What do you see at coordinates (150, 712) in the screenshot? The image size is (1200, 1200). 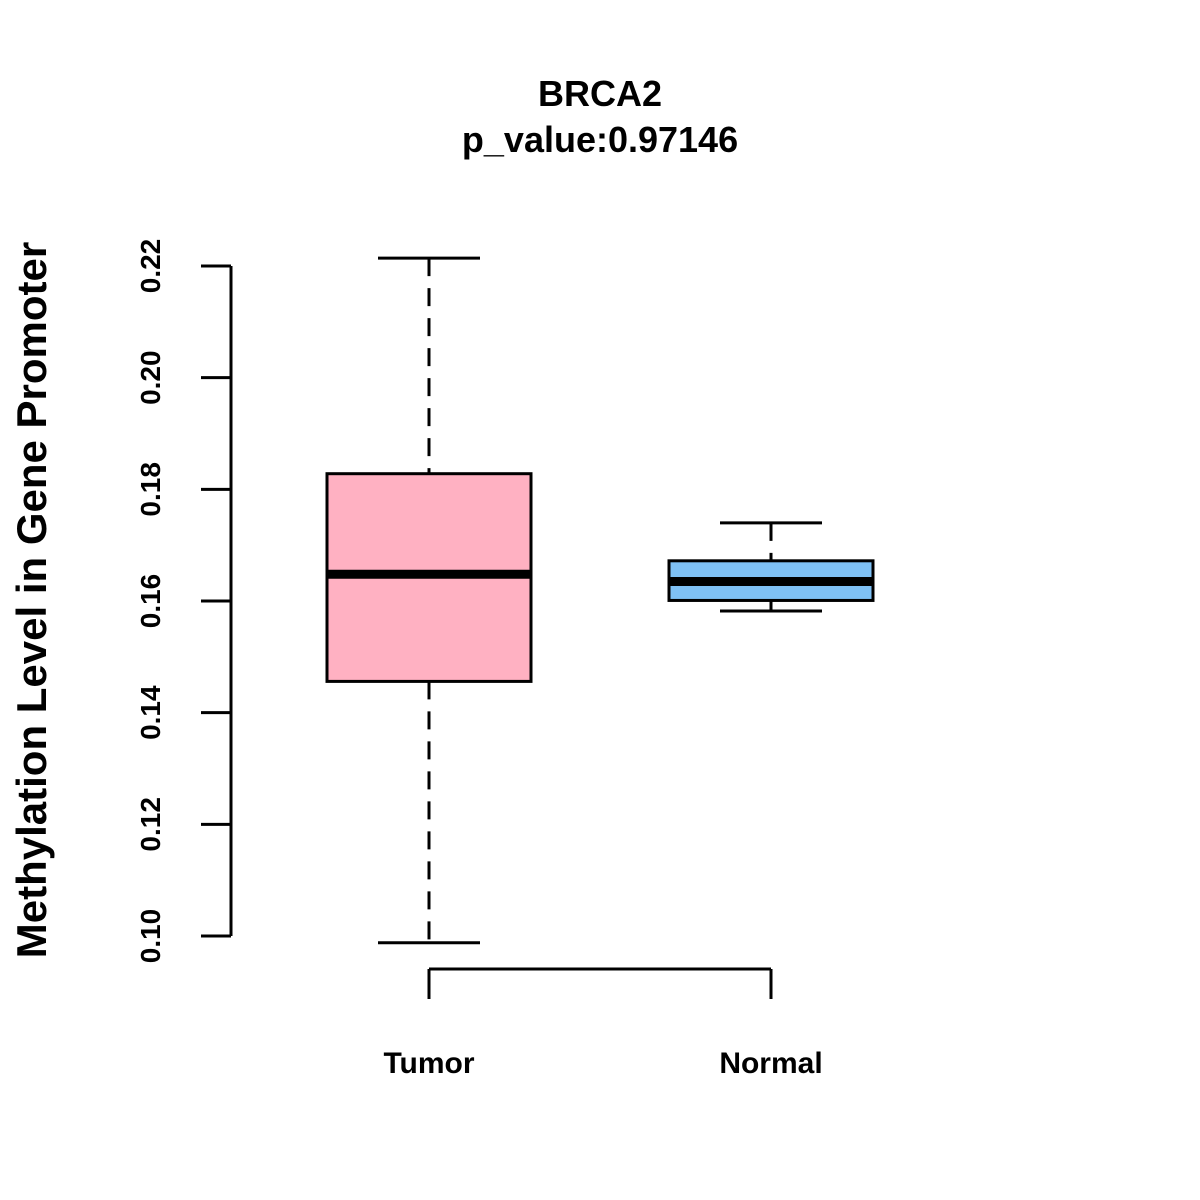 I see `y-tick-label: 0.14` at bounding box center [150, 712].